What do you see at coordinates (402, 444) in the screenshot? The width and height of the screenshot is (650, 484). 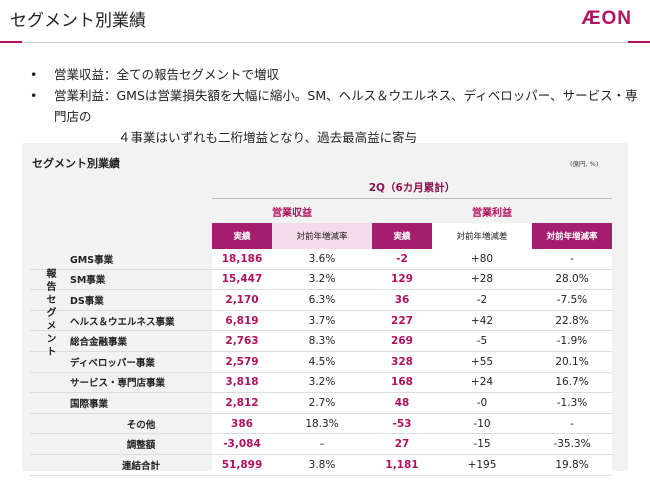 I see `cell: 27` at bounding box center [402, 444].